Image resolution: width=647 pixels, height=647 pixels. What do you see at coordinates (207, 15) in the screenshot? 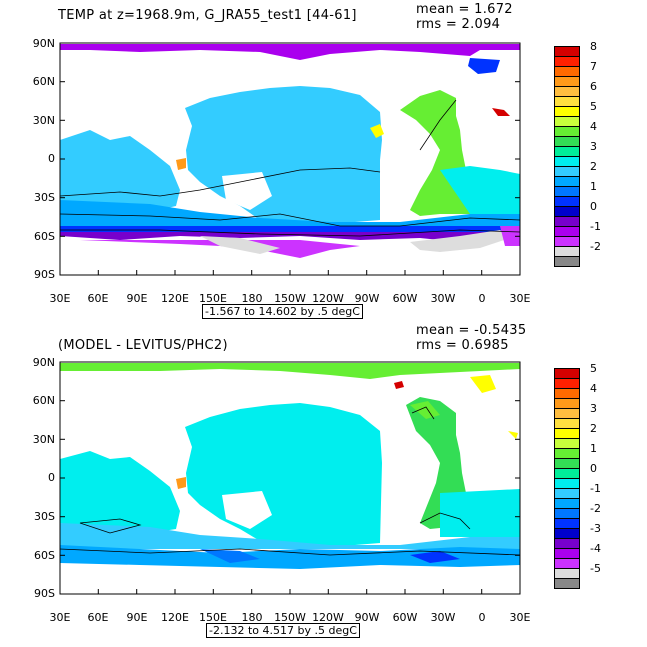
I see `panel-title: TEMP at z=1968.9m, G_JRA55_test1 [44-61]` at bounding box center [207, 15].